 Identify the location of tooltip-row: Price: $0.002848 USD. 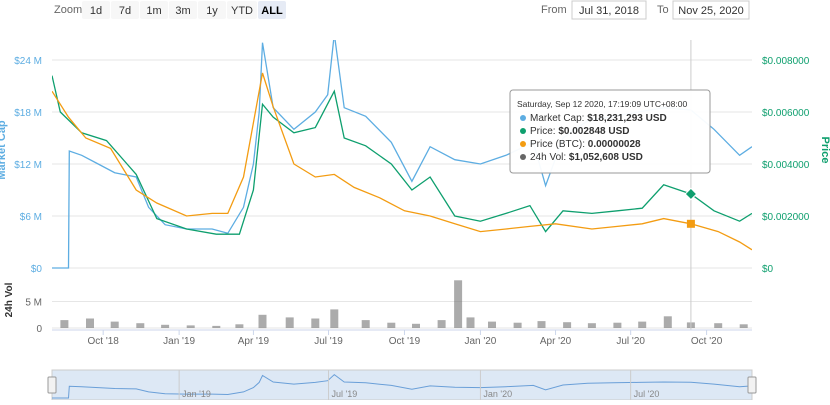
(575, 131).